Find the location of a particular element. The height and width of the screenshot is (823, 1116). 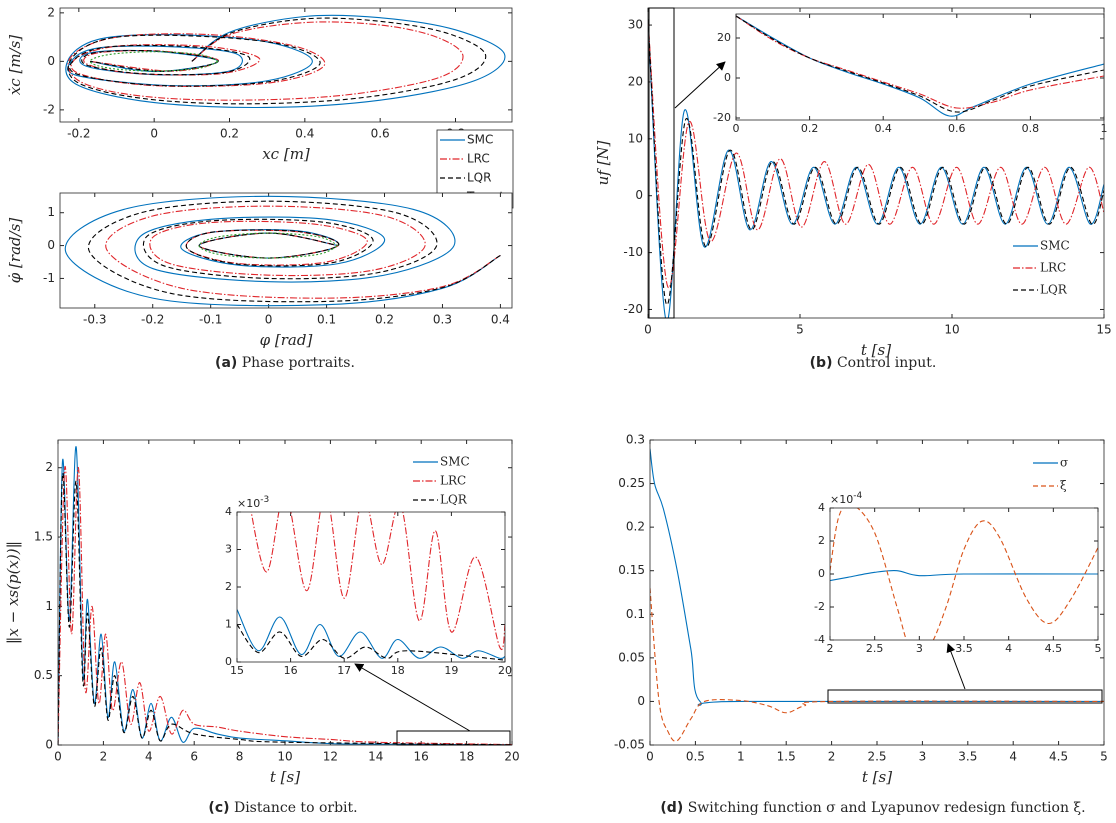

legend-label: ξ is located at coordinates (1063, 486).